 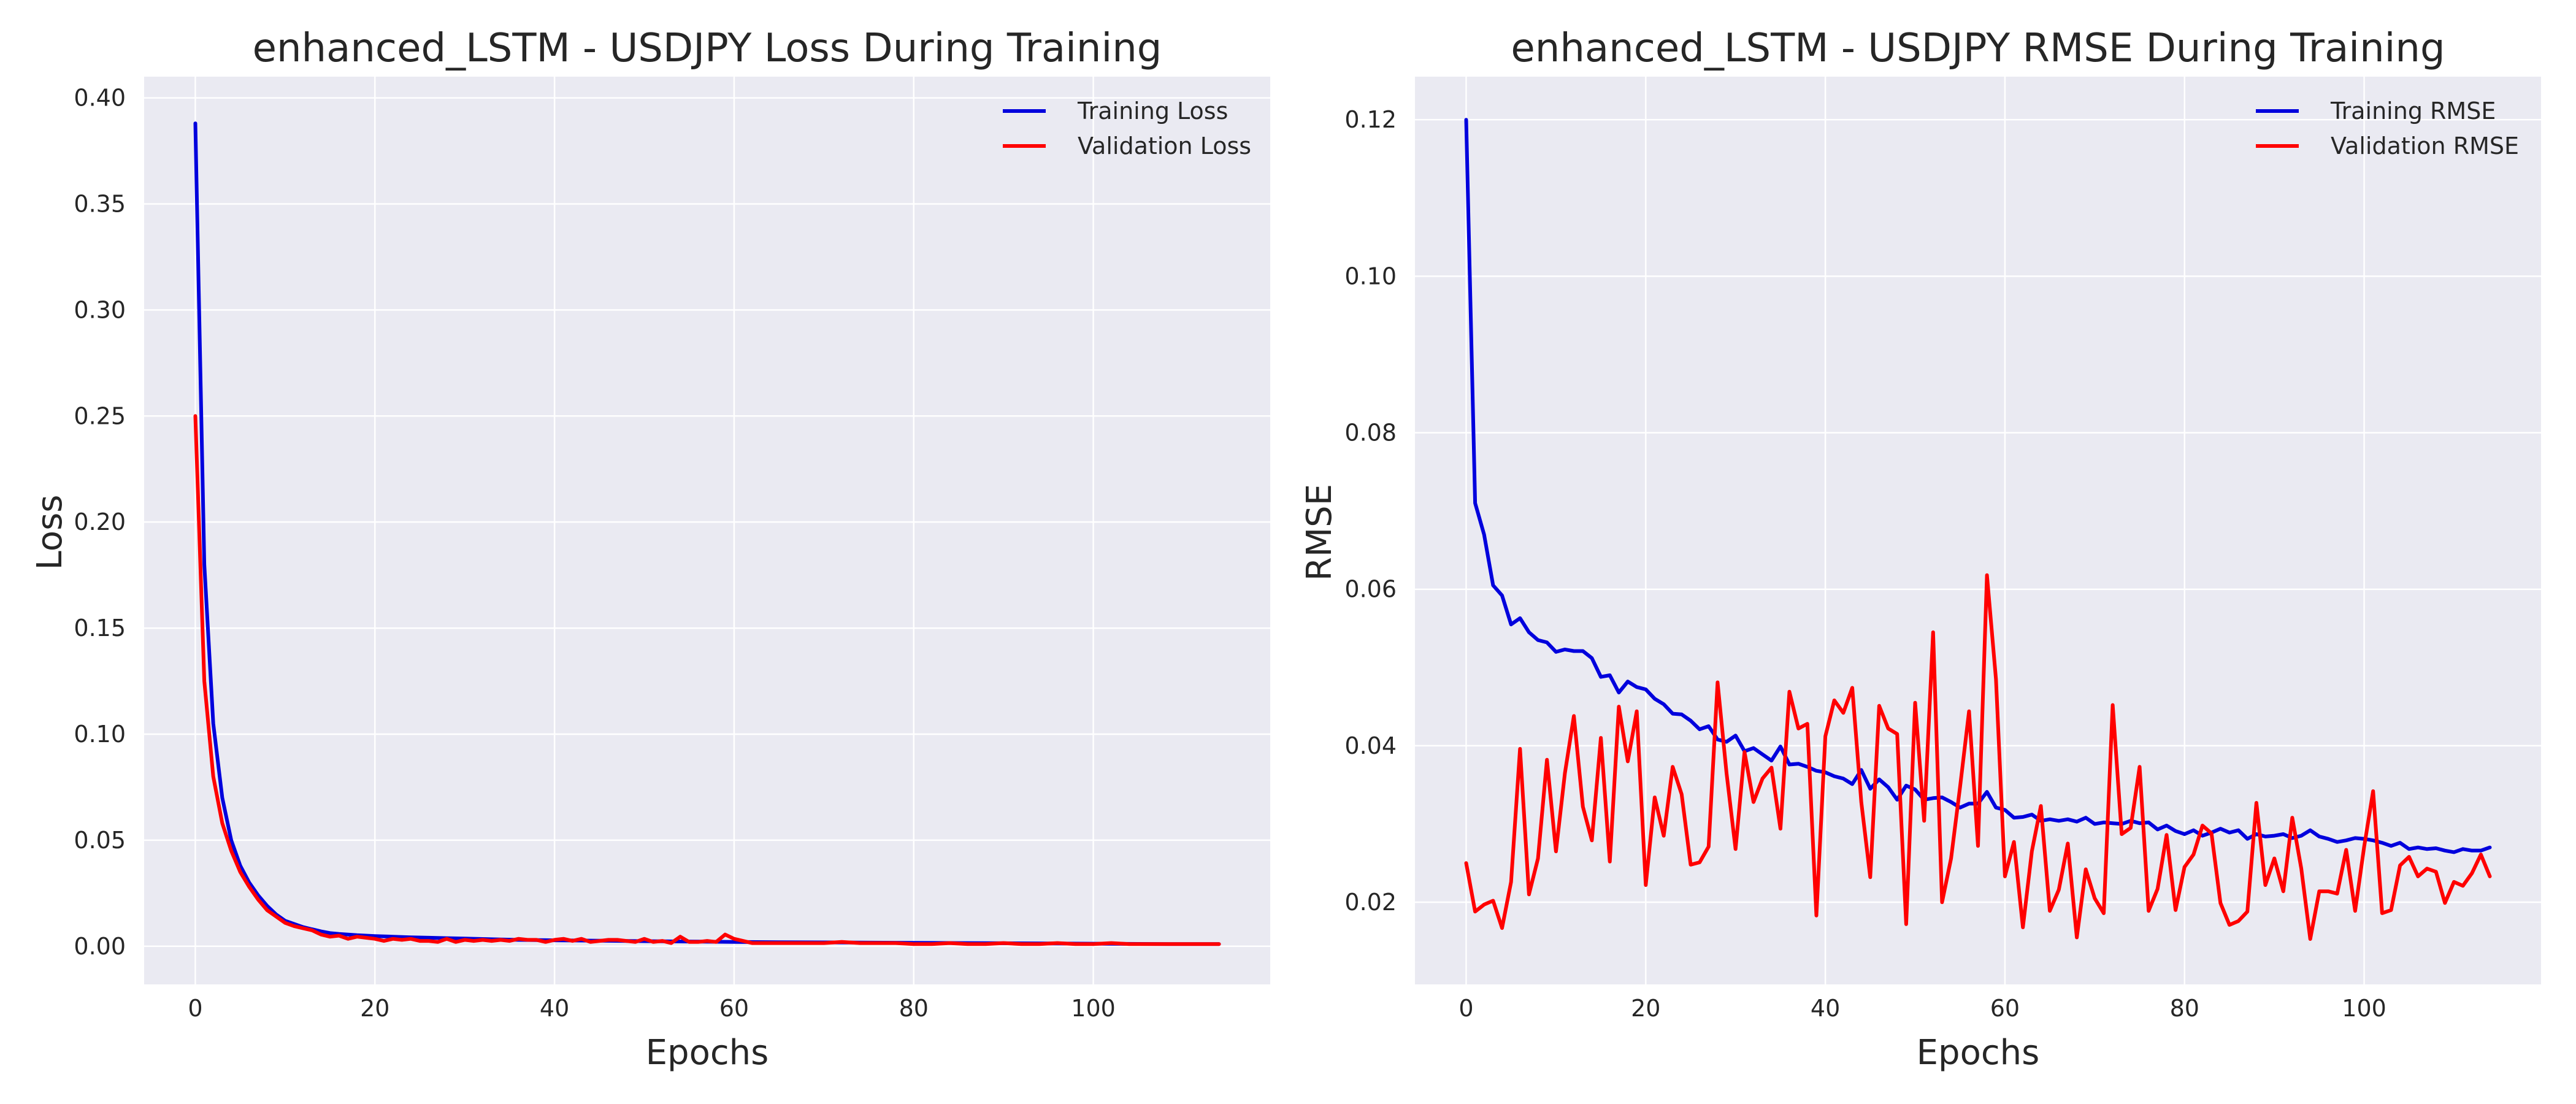 What do you see at coordinates (374, 1008) in the screenshot?
I see `loss-x-tick-label: 20` at bounding box center [374, 1008].